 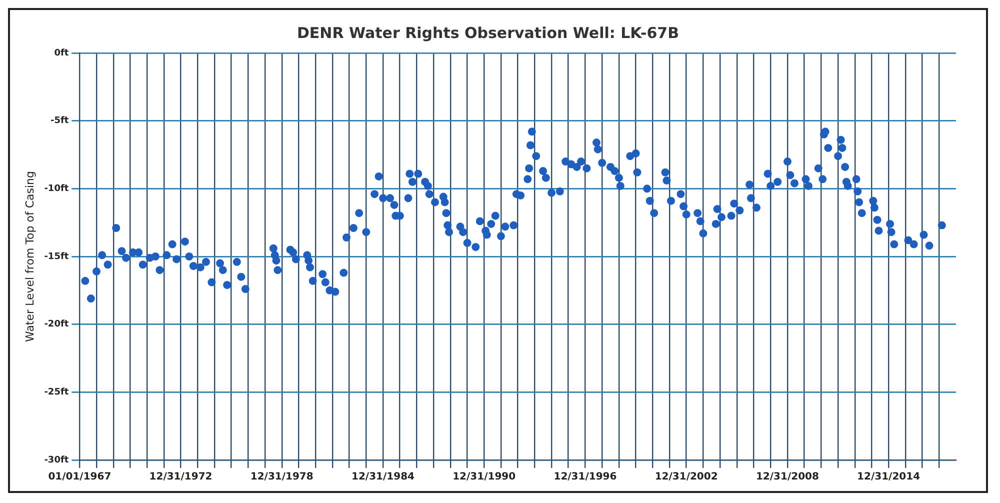 What do you see at coordinates (57, 189) in the screenshot?
I see `y-tick-label: -10ft` at bounding box center [57, 189].